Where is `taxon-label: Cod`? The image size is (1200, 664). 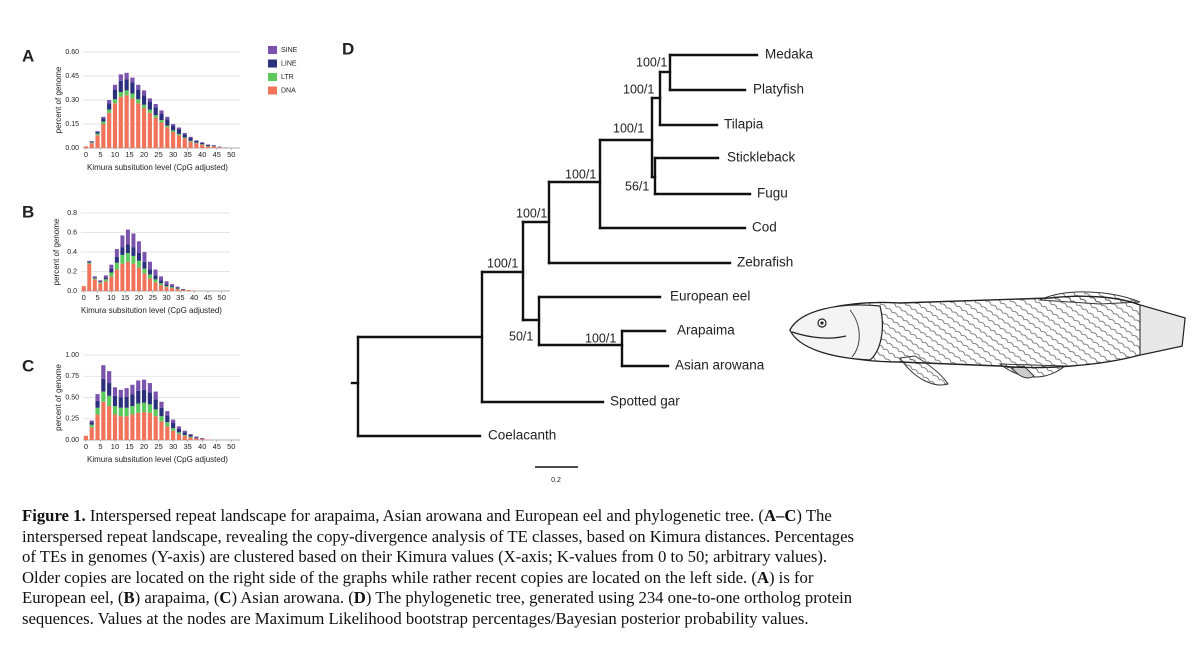
taxon-label: Cod is located at coordinates (764, 227).